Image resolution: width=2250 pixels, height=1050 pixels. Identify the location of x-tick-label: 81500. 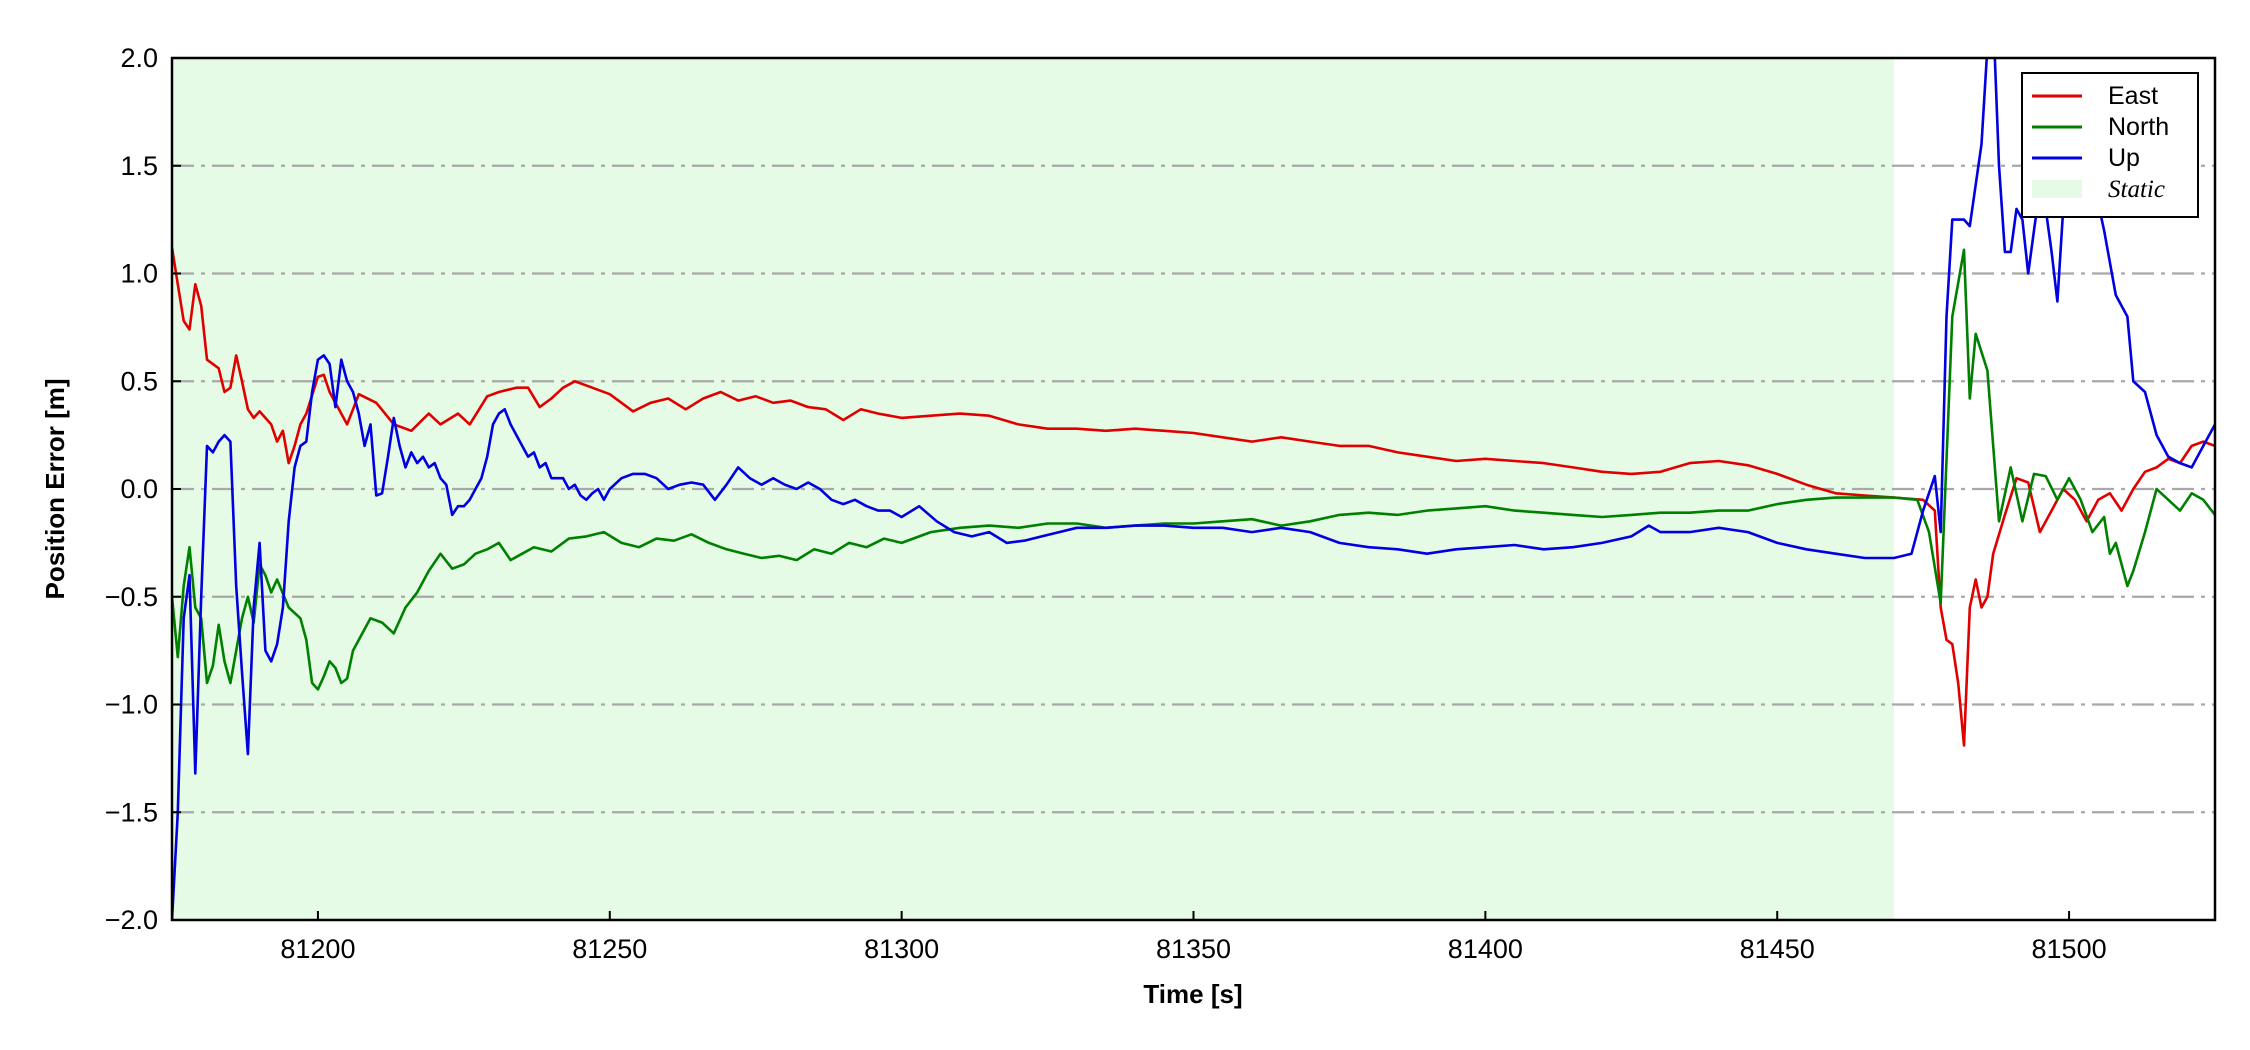
(2069, 949).